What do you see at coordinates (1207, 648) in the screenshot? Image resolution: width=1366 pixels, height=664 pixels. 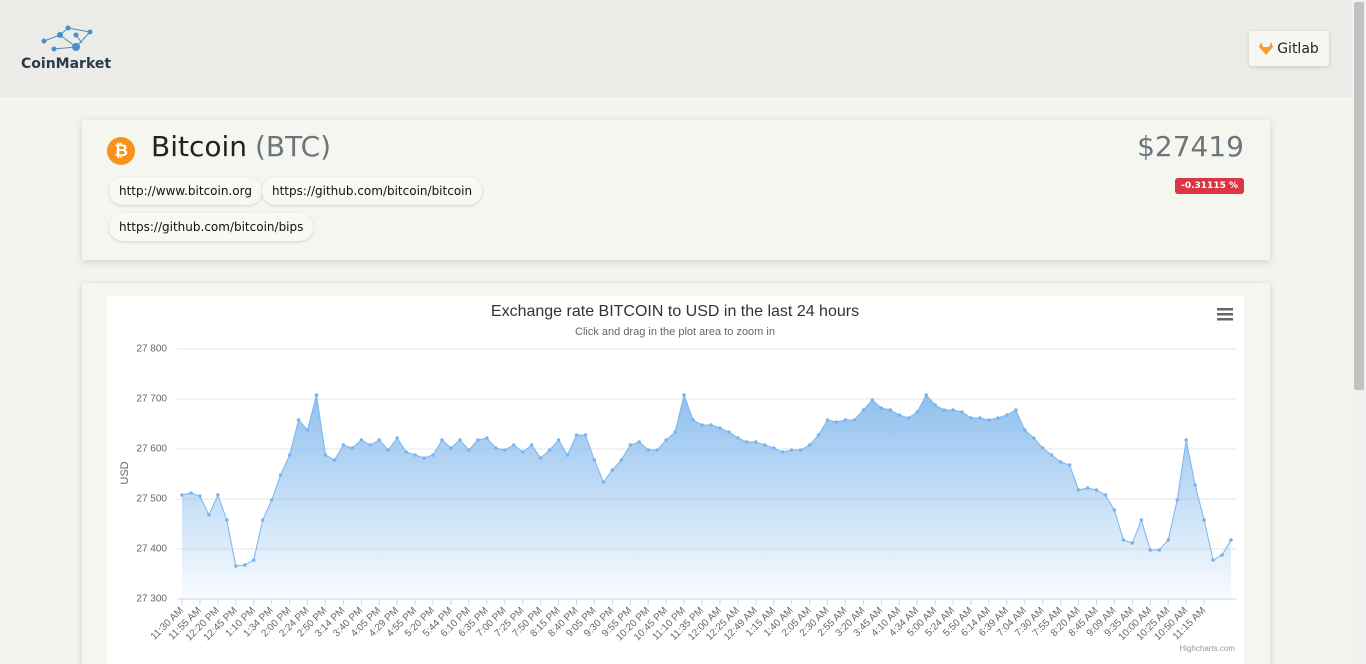 I see `credits: Highcharts.com` at bounding box center [1207, 648].